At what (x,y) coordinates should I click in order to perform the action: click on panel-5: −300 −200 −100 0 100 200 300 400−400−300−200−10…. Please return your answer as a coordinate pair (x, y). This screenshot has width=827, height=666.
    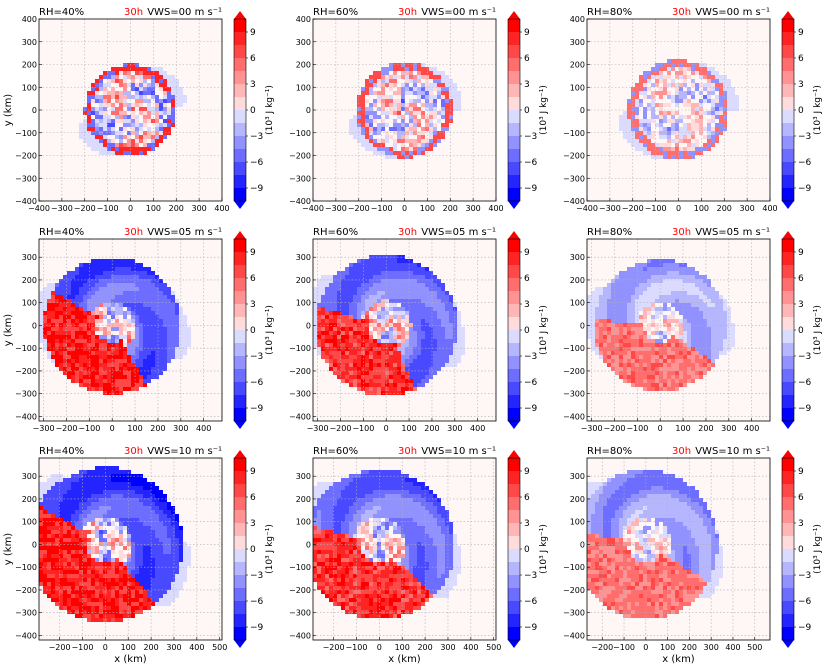
    Looking at the image, I should click on (419, 330).